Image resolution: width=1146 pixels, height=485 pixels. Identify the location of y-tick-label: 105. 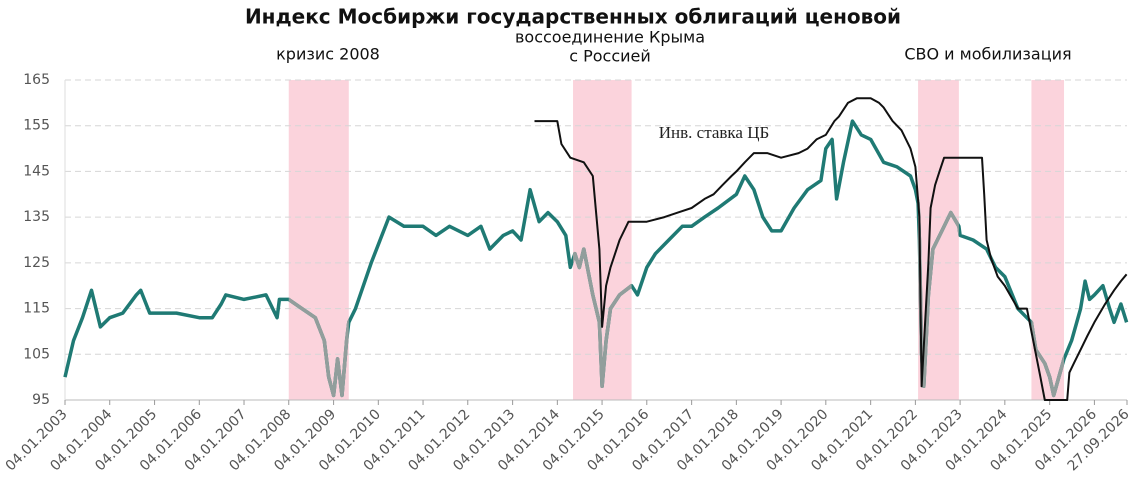
(36, 354).